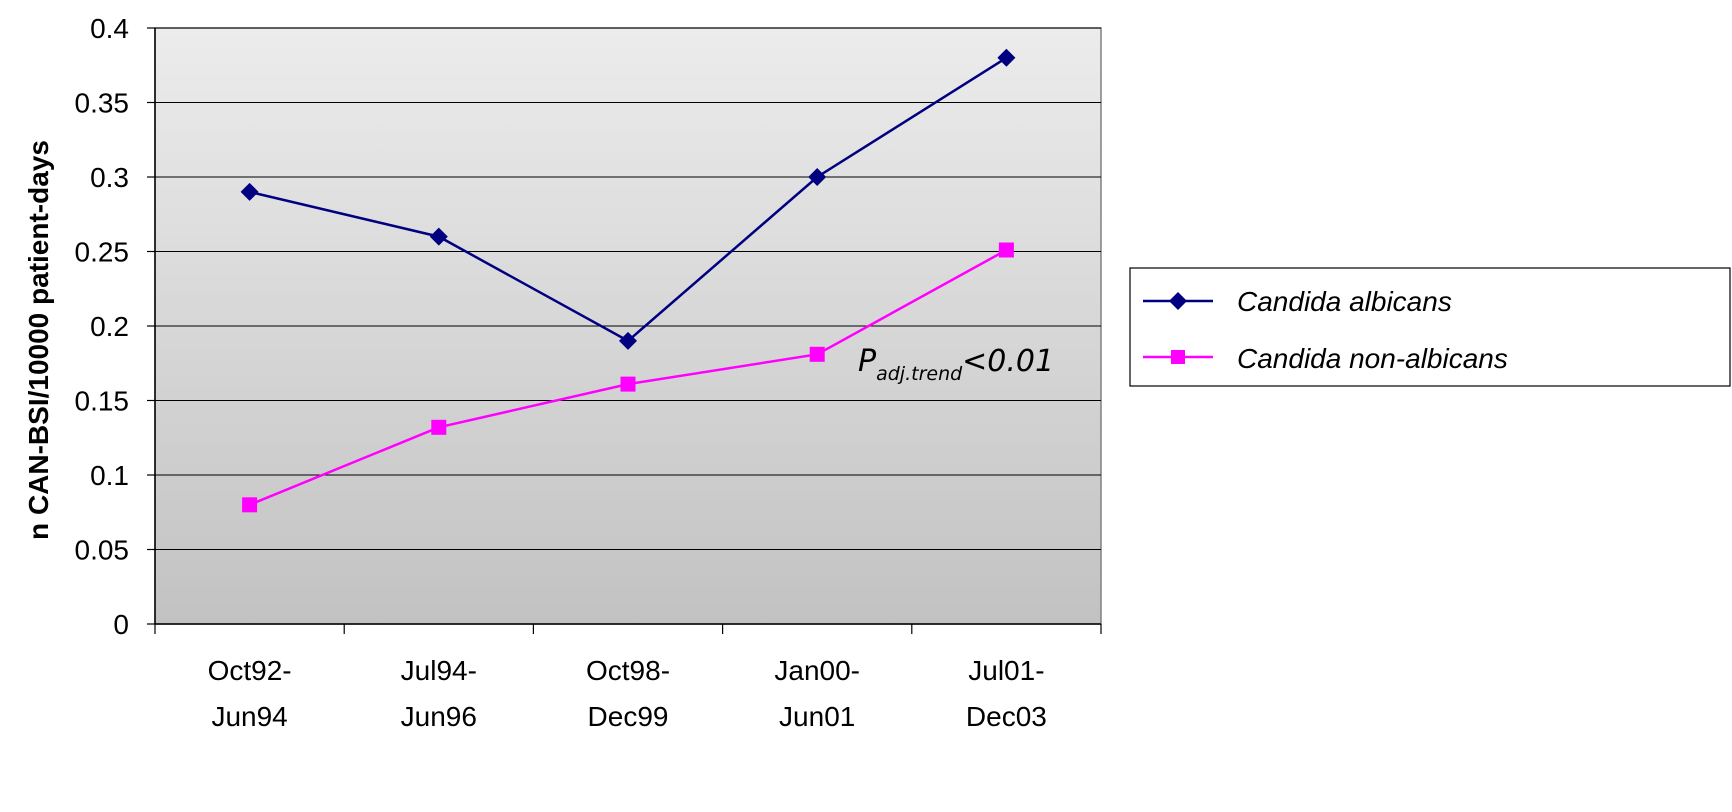  I want to click on y-tick-label-0: 0, so click(121, 624).